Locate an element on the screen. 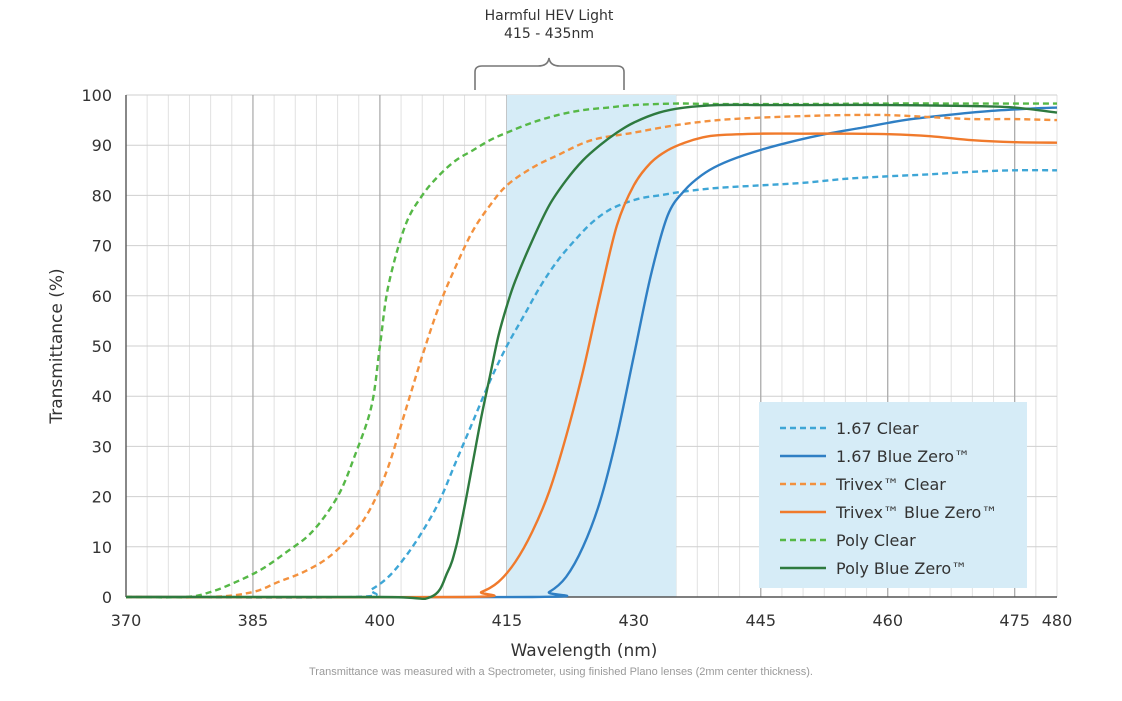  hev-band-range: 415 - 435nm is located at coordinates (549, 34).